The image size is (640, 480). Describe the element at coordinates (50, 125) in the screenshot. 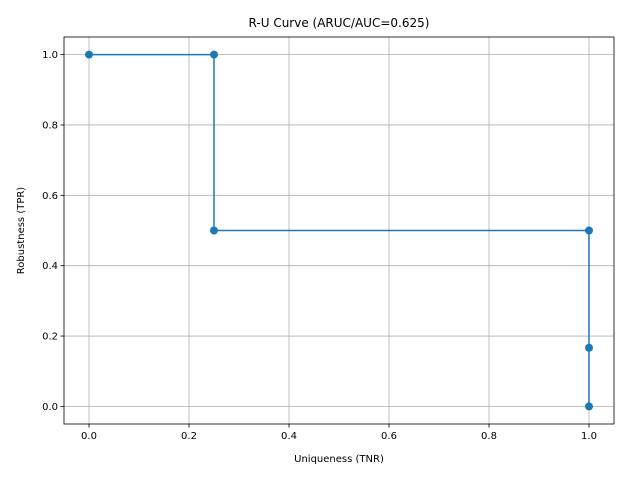

I see `y-tick-label: 0.8` at that location.